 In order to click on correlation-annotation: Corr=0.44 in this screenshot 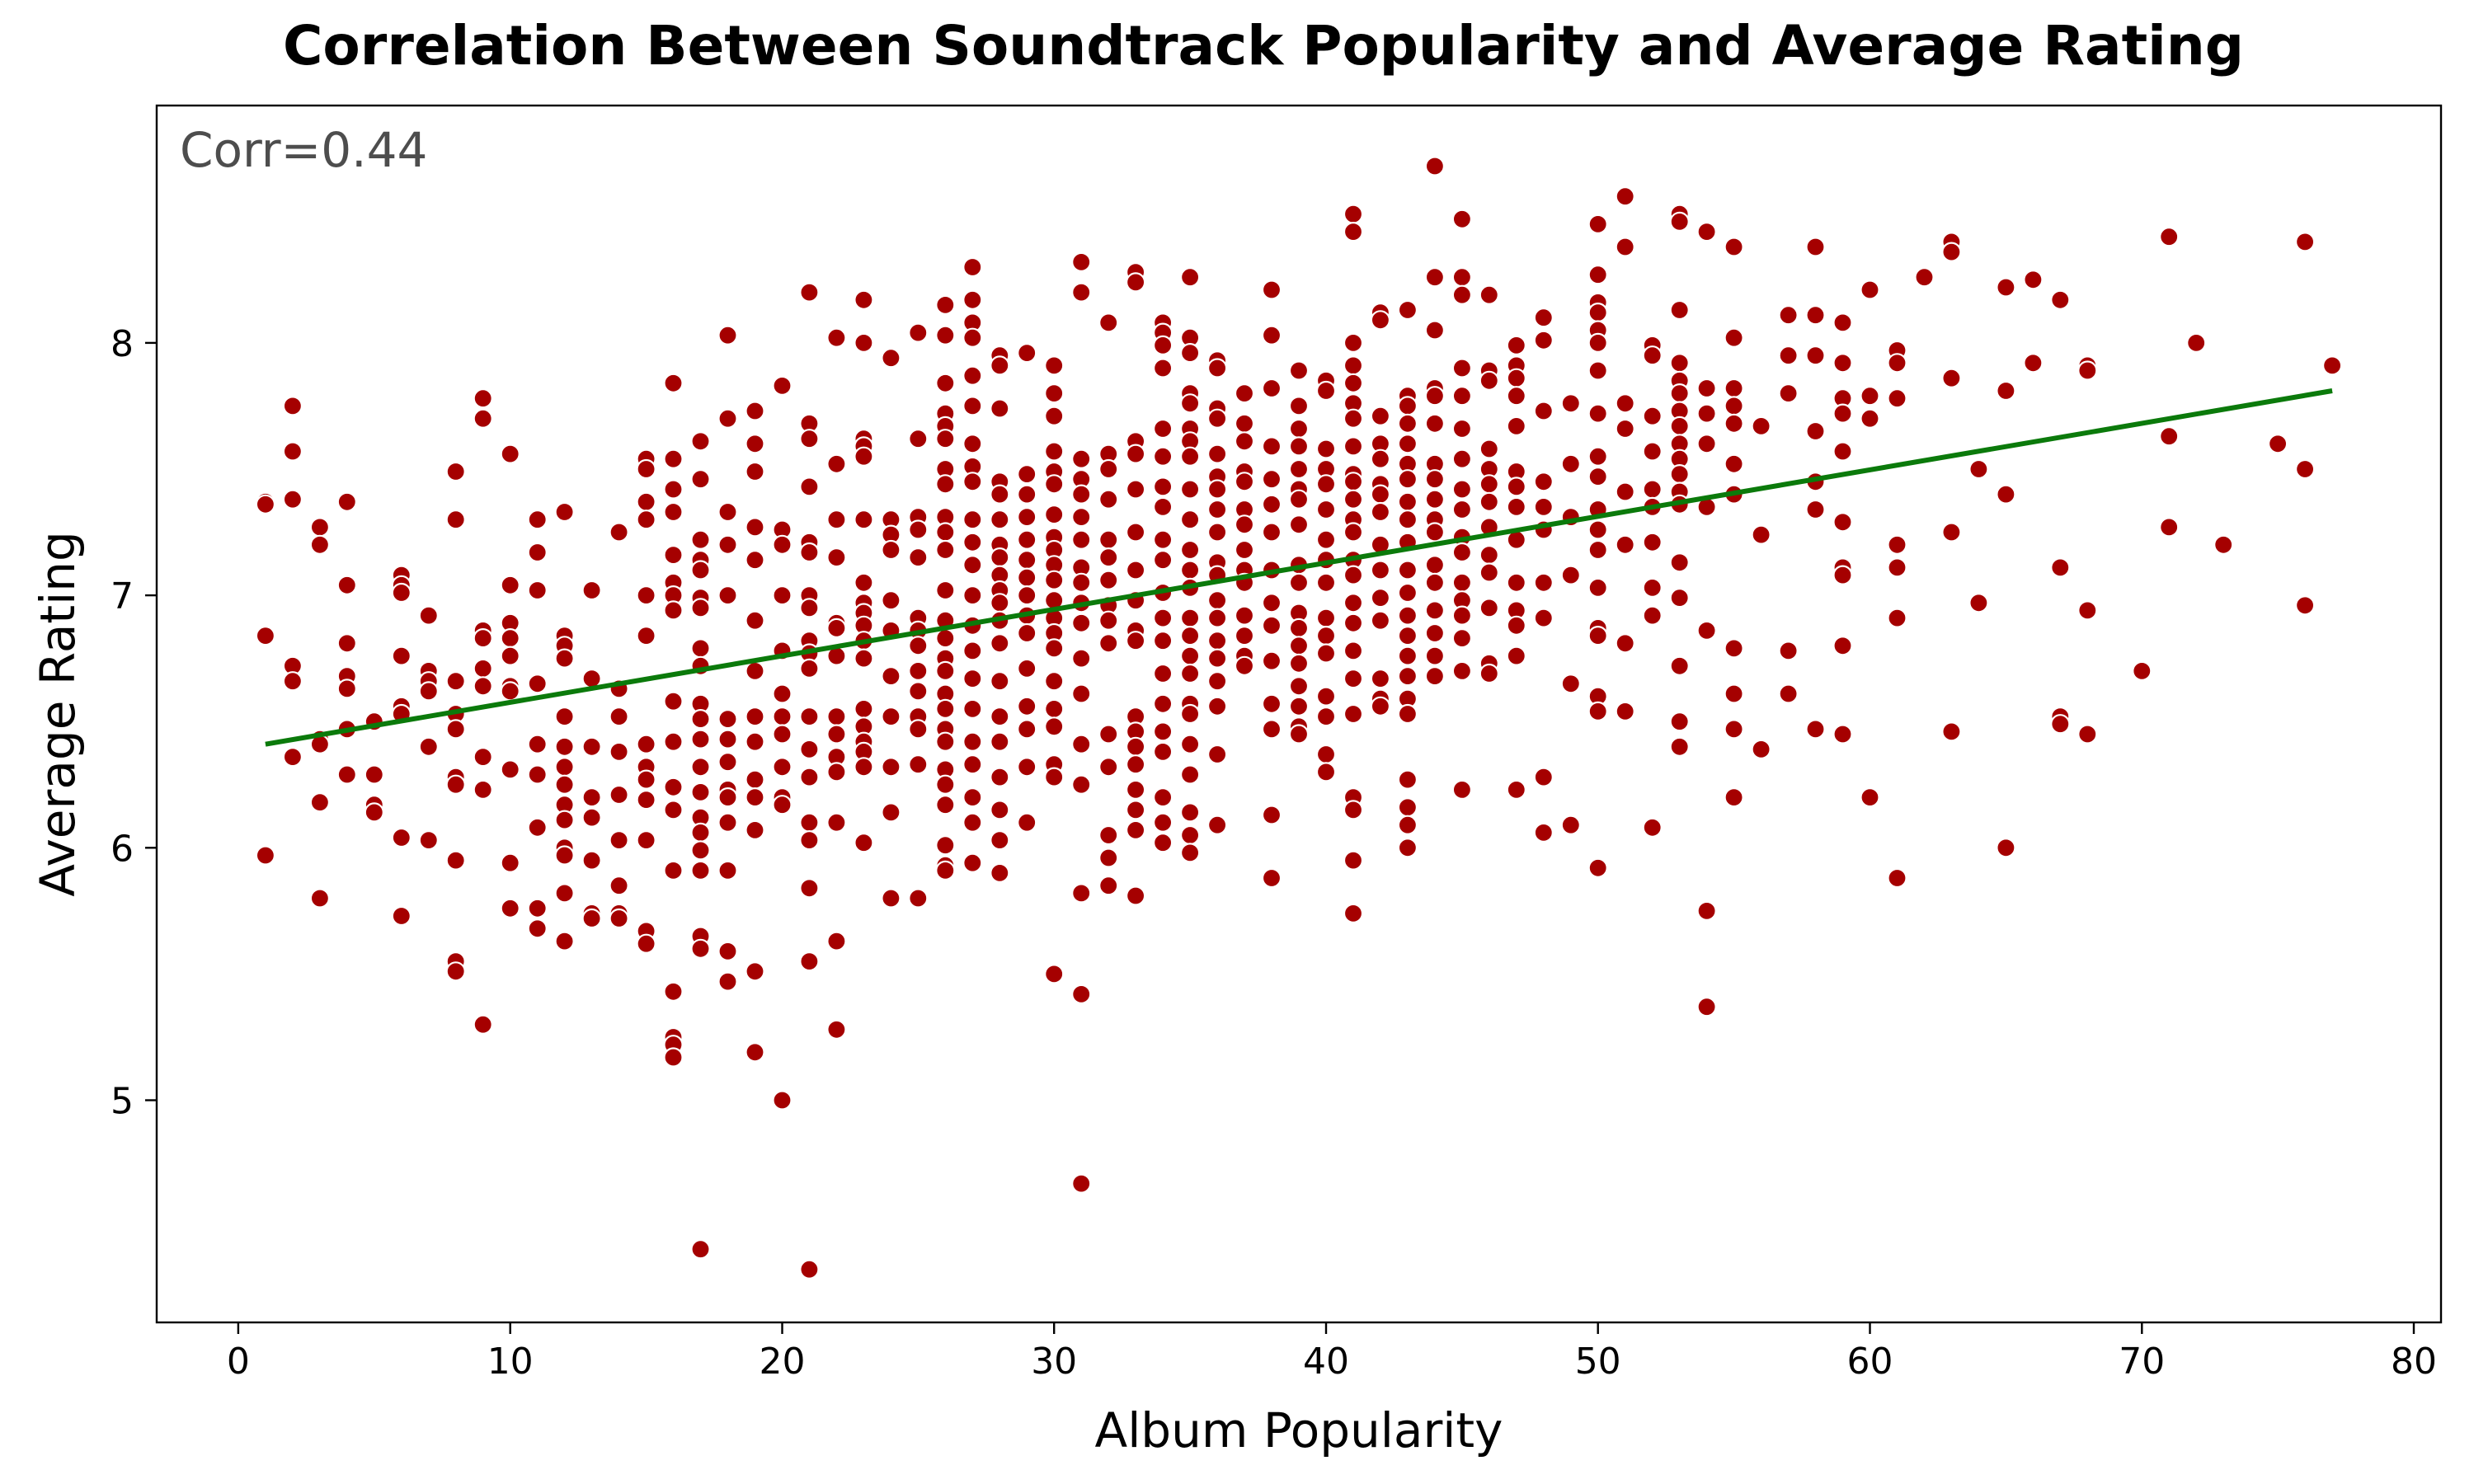, I will do `click(303, 150)`.